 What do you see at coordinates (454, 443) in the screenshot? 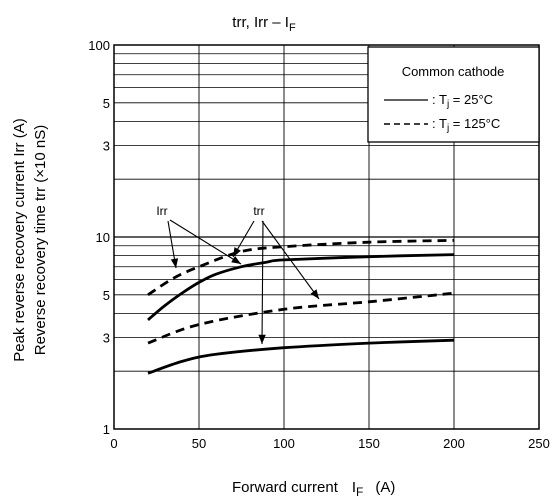
I see `x-tick-label: 200` at bounding box center [454, 443].